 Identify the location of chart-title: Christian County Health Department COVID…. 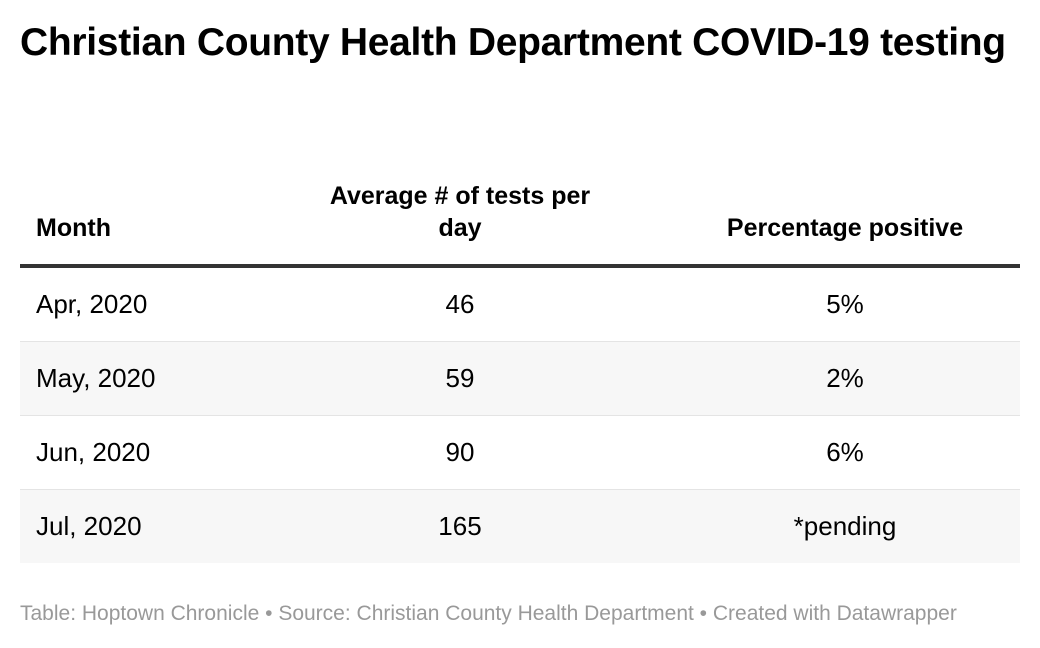
(513, 42).